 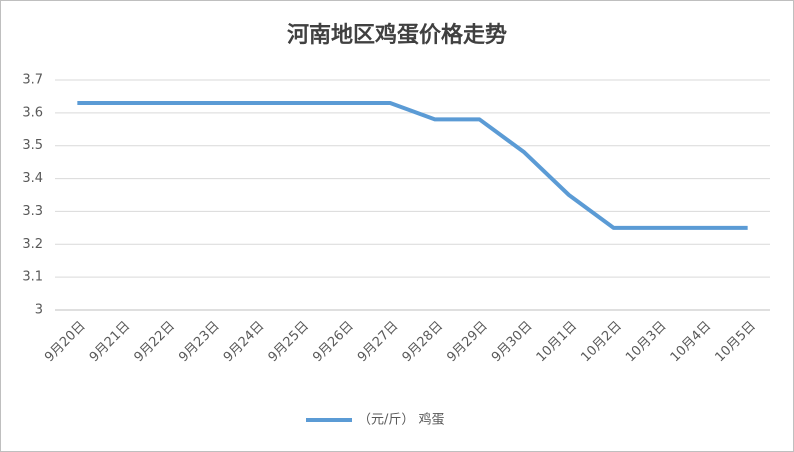 I want to click on y-tick-label: 3.4, so click(x=32, y=178).